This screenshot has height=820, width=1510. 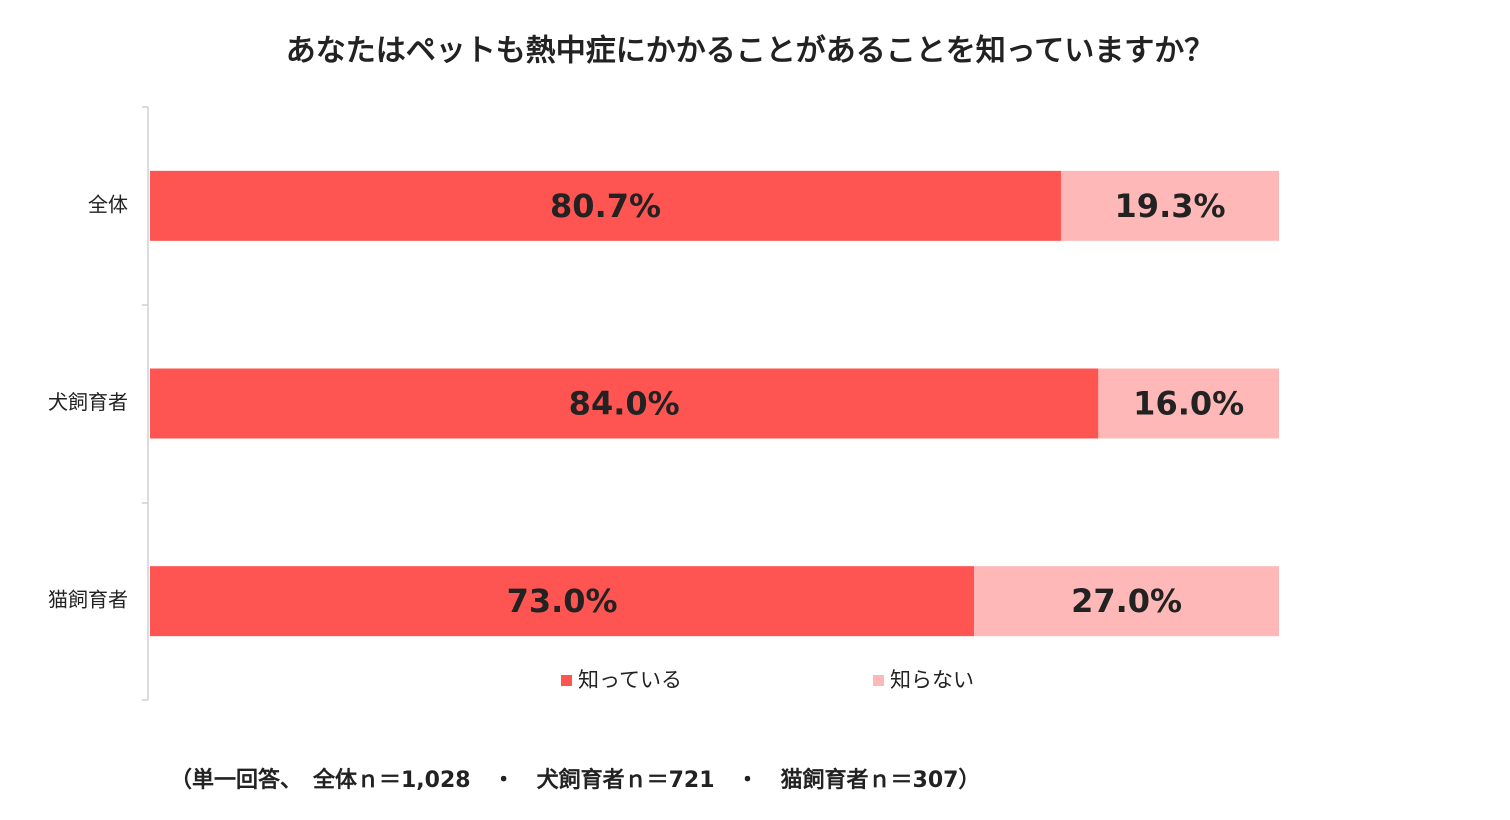 I want to click on data-label: 73.0%, so click(x=562, y=601).